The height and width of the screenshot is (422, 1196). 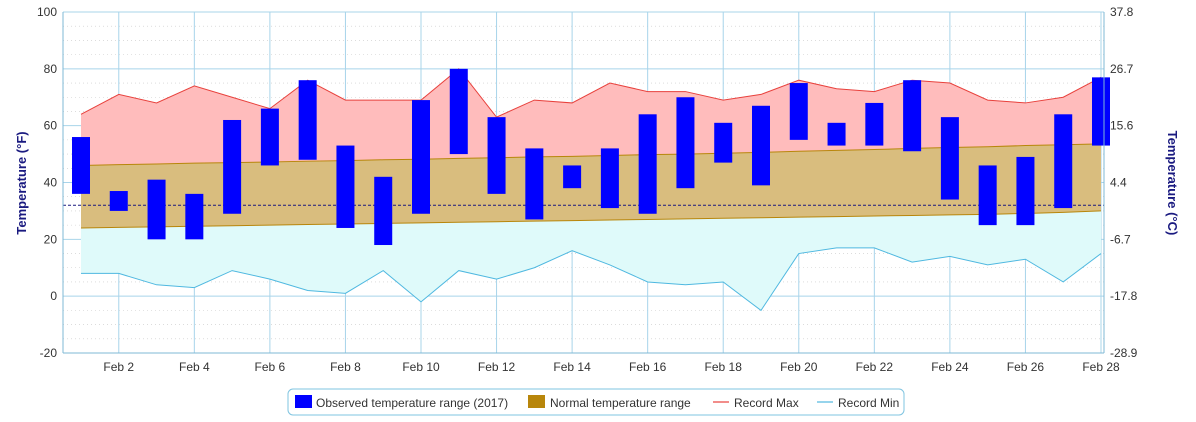 What do you see at coordinates (868, 403) in the screenshot?
I see `legend-label-record-min: Record Min` at bounding box center [868, 403].